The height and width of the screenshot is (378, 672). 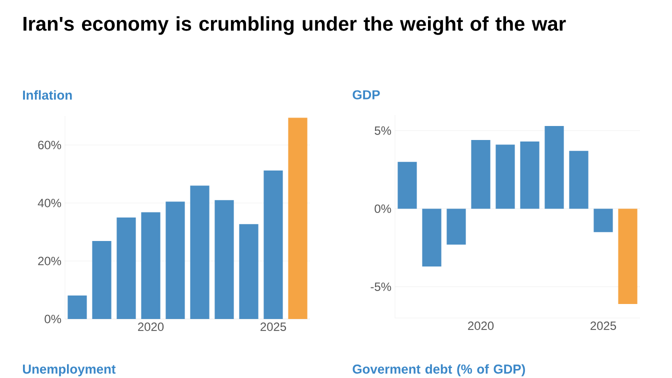 What do you see at coordinates (50, 261) in the screenshot?
I see `y-tick-label: 20%` at bounding box center [50, 261].